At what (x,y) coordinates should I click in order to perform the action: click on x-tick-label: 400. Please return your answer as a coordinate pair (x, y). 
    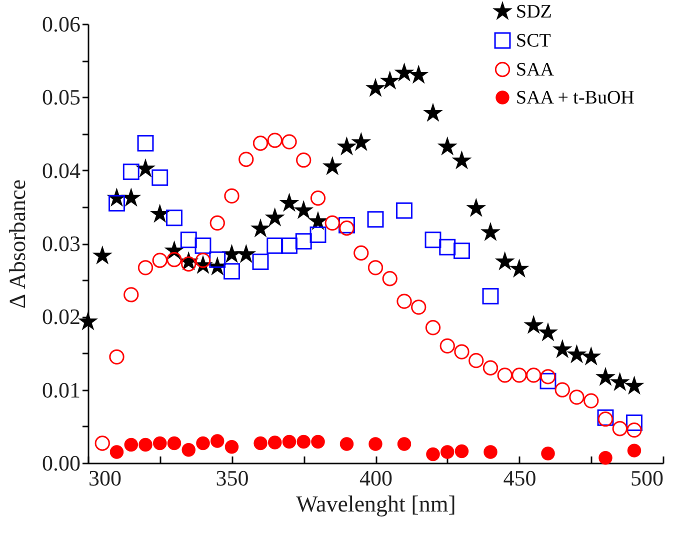
    Looking at the image, I should click on (376, 478).